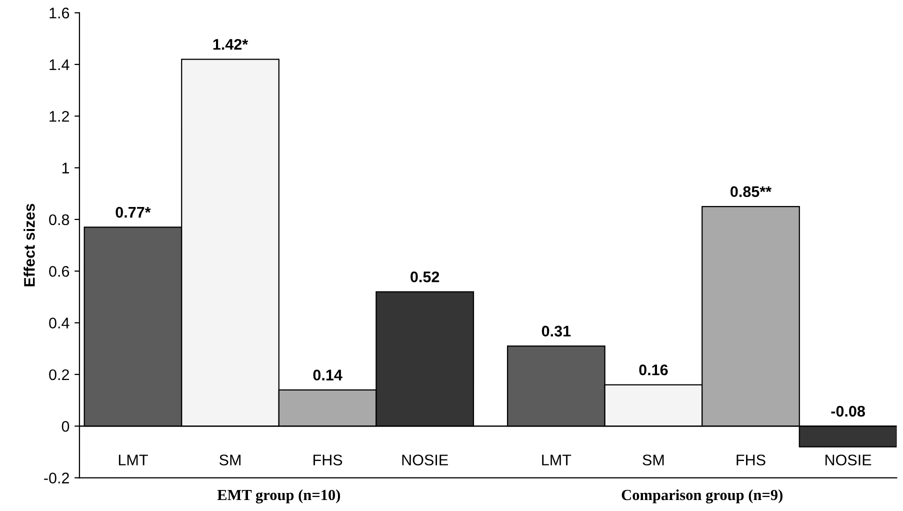  What do you see at coordinates (556, 331) in the screenshot?
I see `data-label: 0.31` at bounding box center [556, 331].